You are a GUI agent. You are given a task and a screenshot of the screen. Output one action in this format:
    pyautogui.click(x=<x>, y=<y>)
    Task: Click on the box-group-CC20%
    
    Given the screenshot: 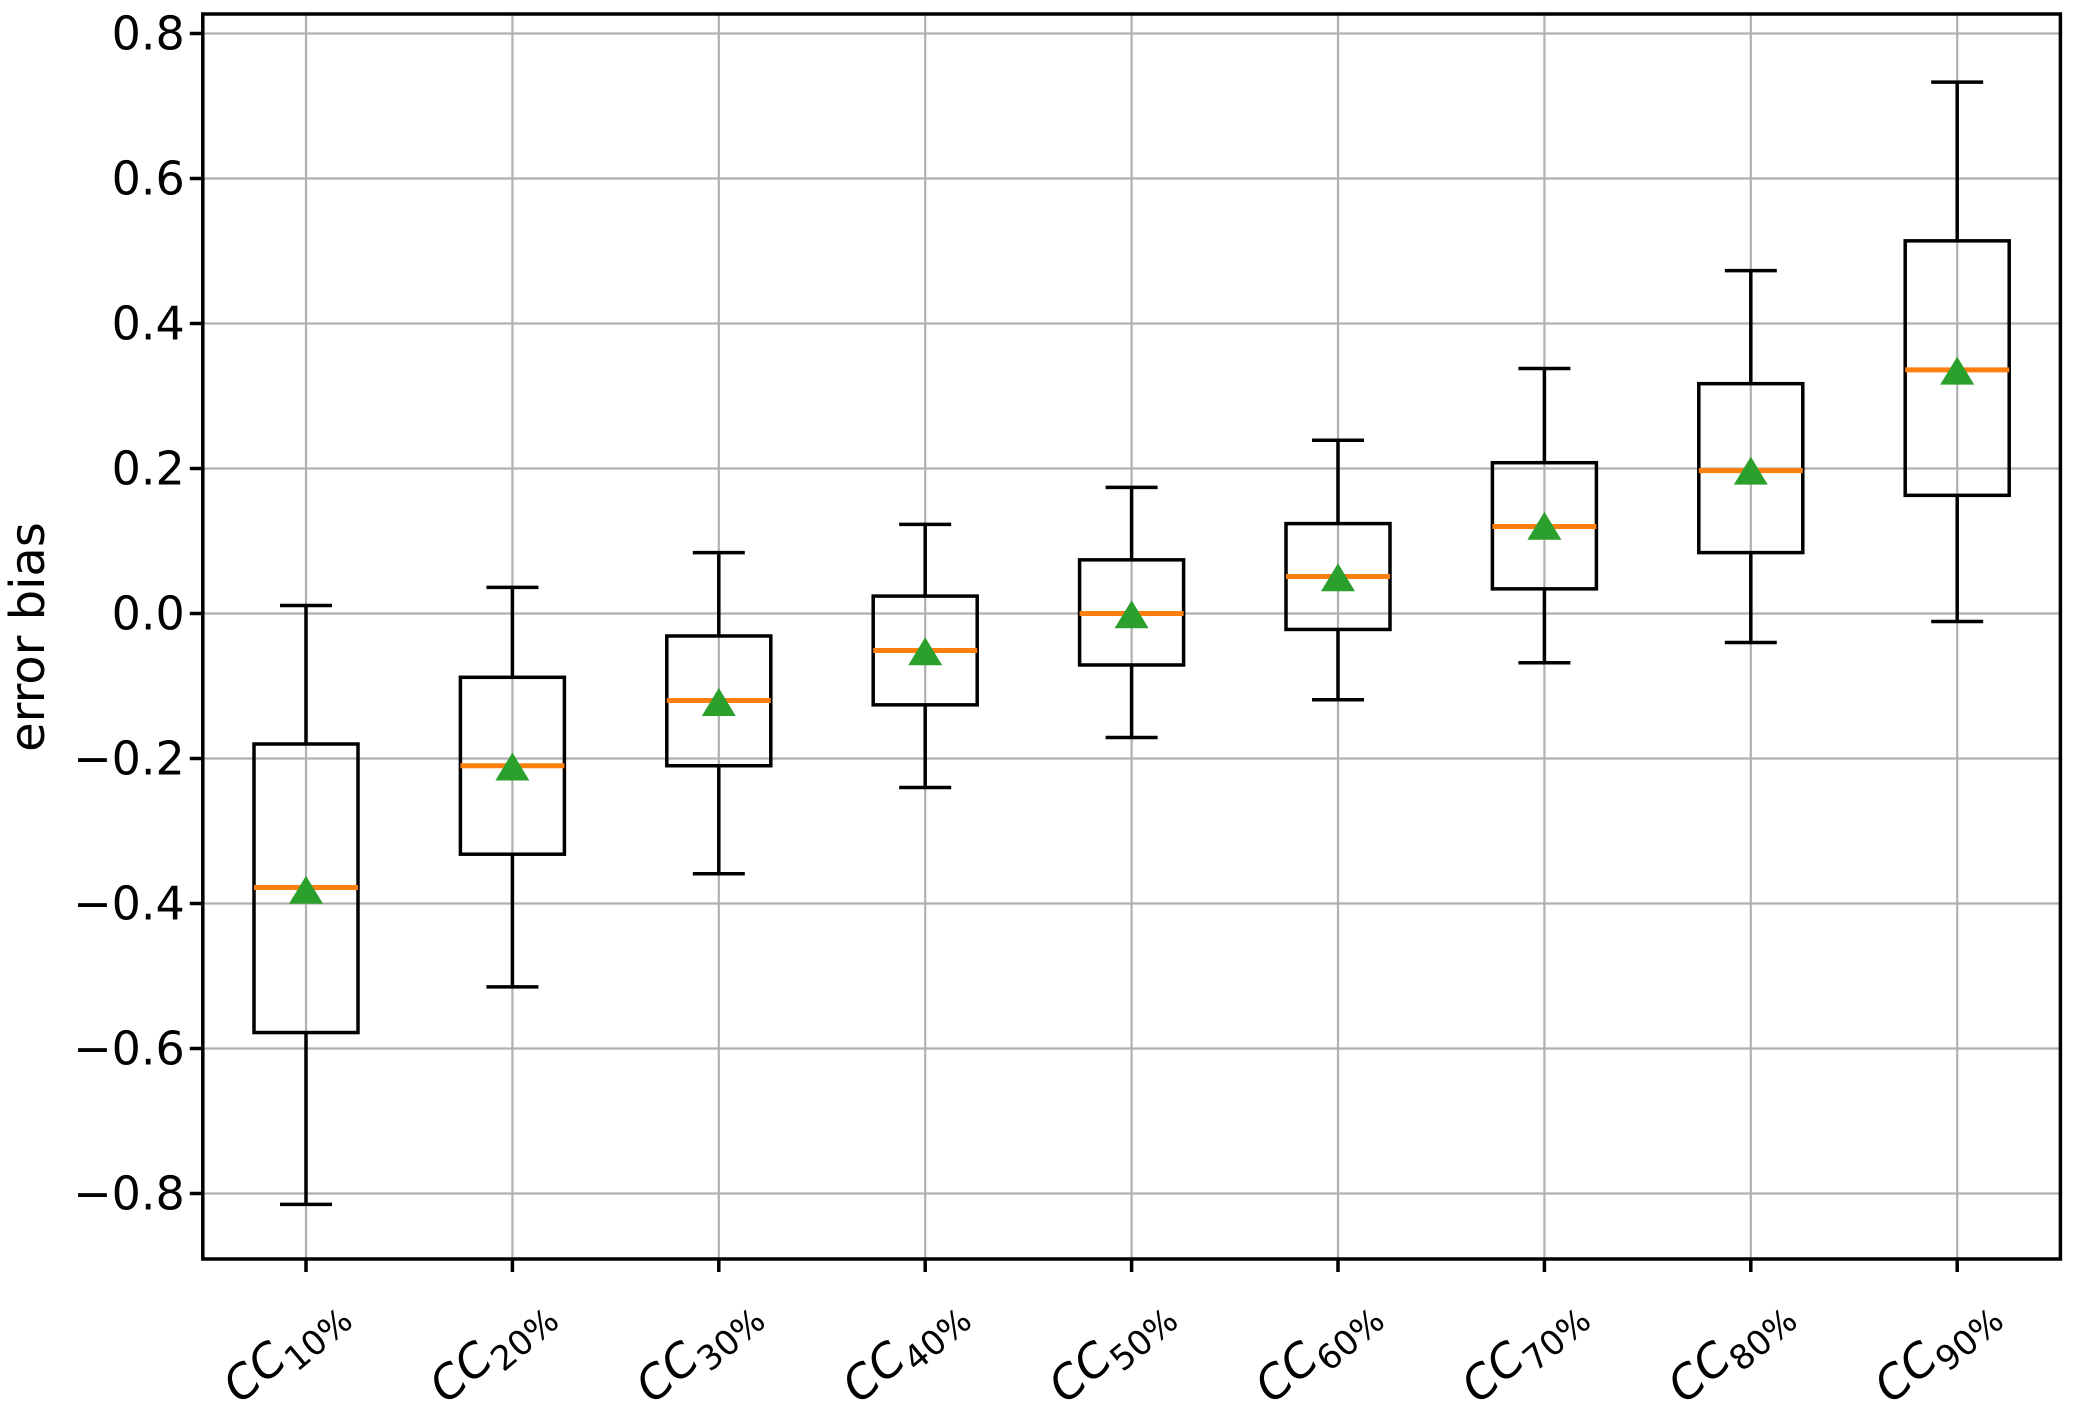 What is the action you would take?
    pyautogui.click(x=512, y=787)
    